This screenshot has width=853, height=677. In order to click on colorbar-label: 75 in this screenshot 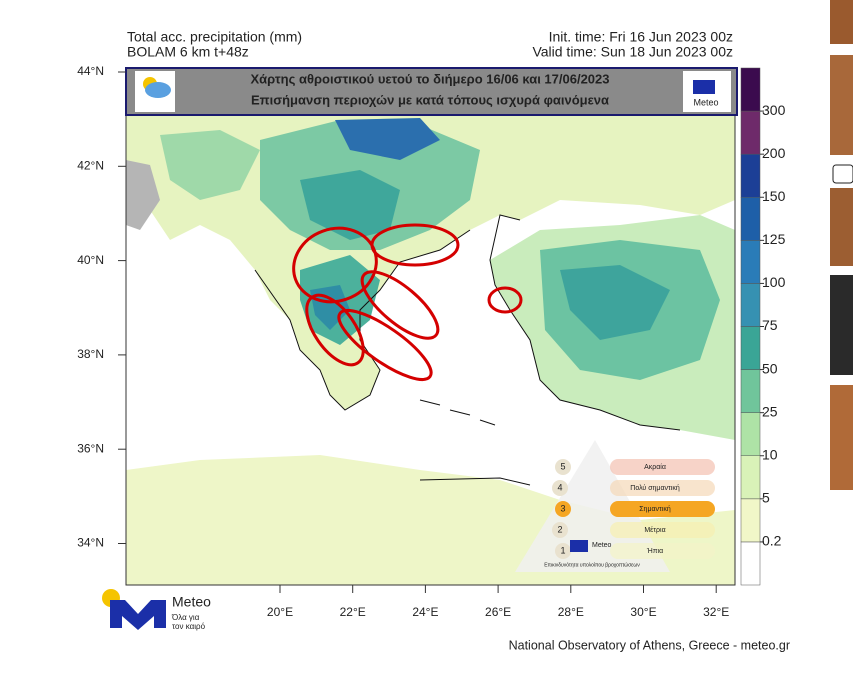, I will do `click(770, 325)`.